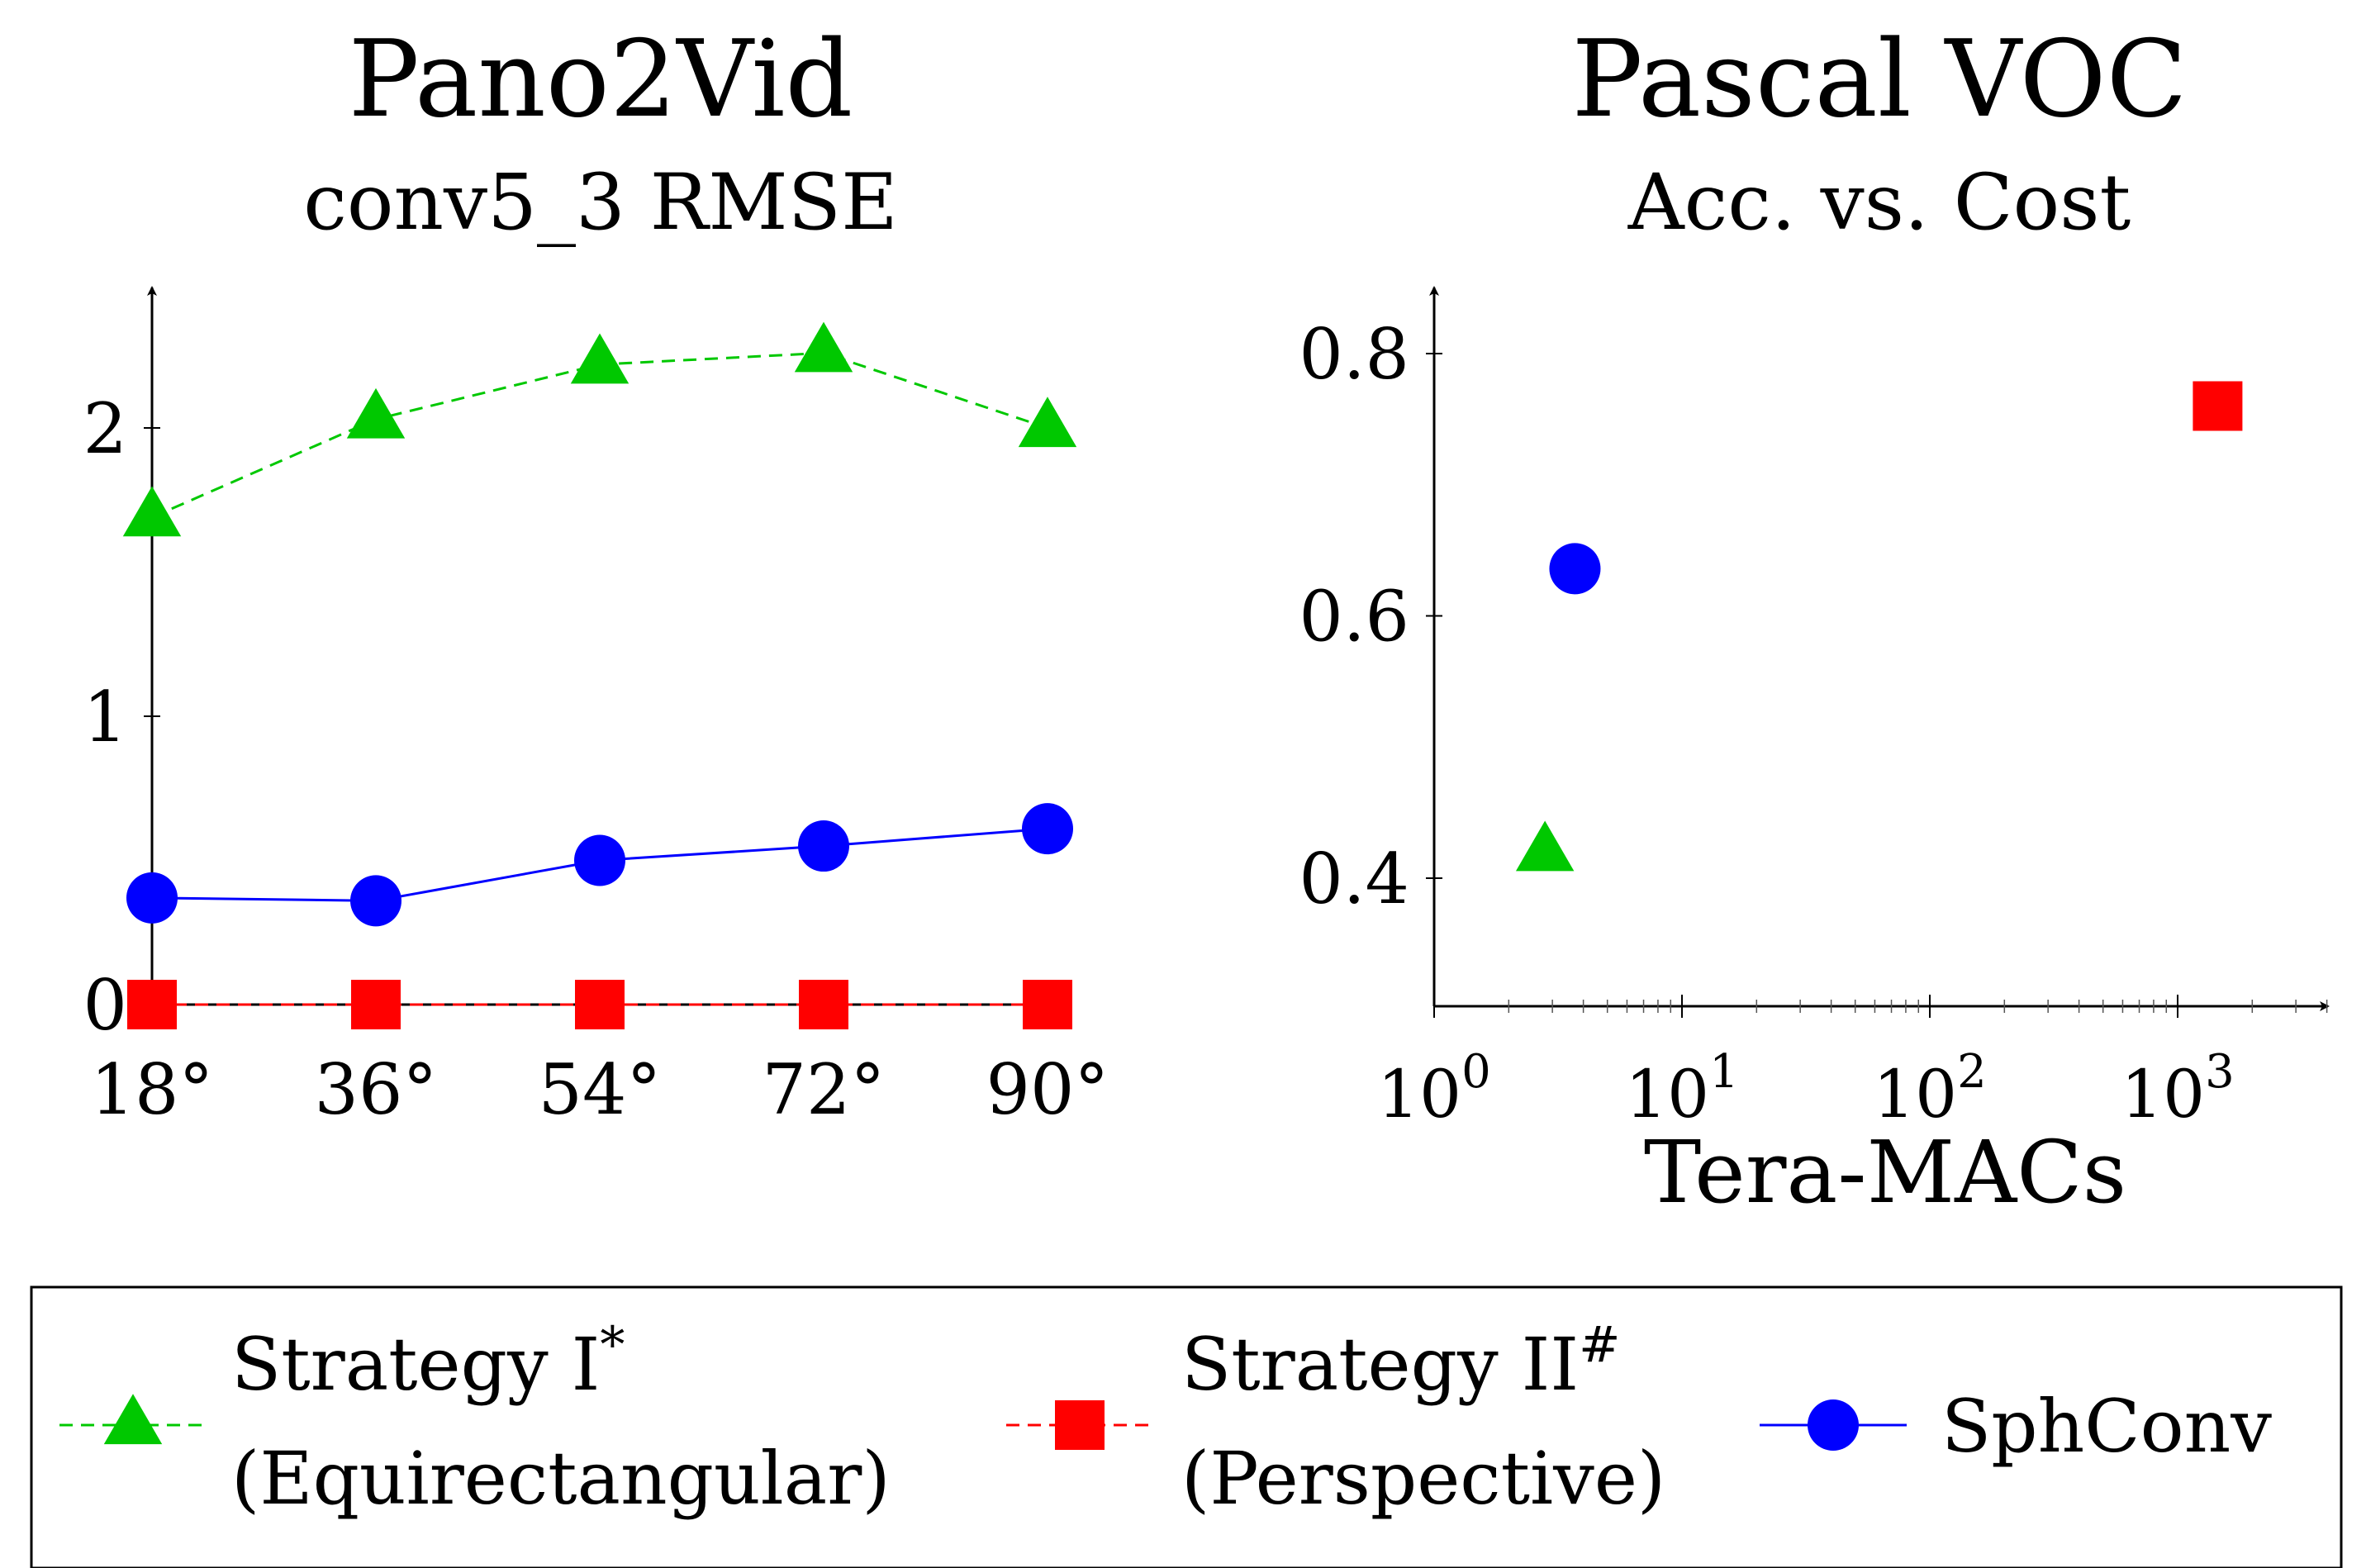 The width and height of the screenshot is (2366, 1568). Describe the element at coordinates (1885, 1172) in the screenshot. I see `pascal-voc-xlabel: Tera-MACs` at that location.